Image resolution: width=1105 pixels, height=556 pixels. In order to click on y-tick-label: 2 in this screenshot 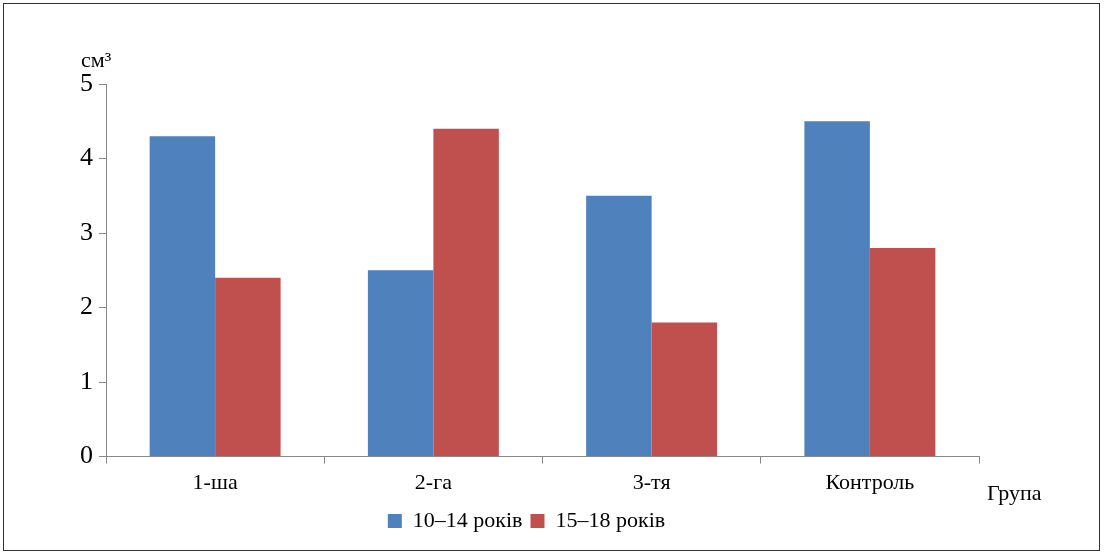, I will do `click(86, 306)`.